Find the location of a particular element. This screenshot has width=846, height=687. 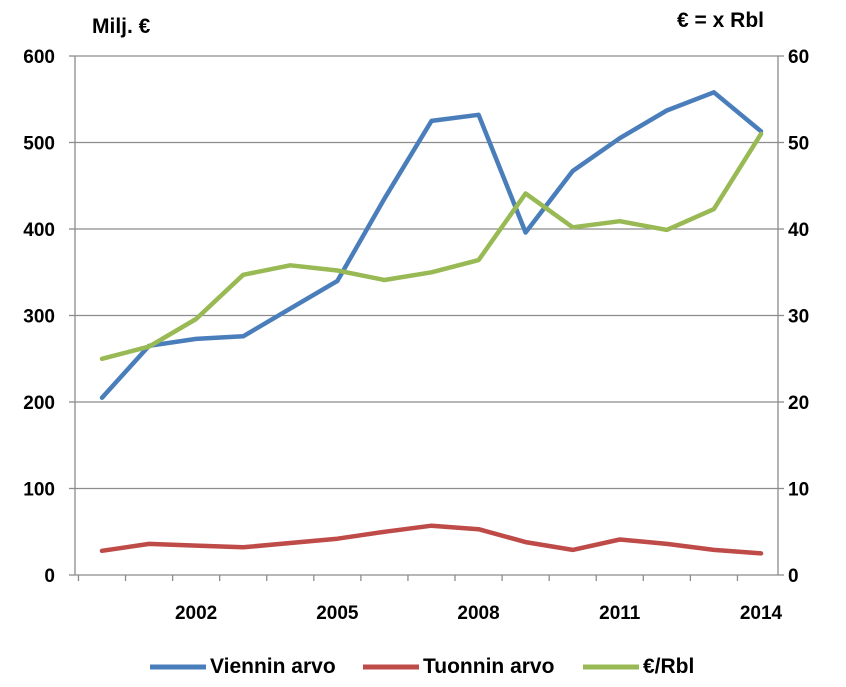

x-tick-label: 2014 is located at coordinates (761, 613).